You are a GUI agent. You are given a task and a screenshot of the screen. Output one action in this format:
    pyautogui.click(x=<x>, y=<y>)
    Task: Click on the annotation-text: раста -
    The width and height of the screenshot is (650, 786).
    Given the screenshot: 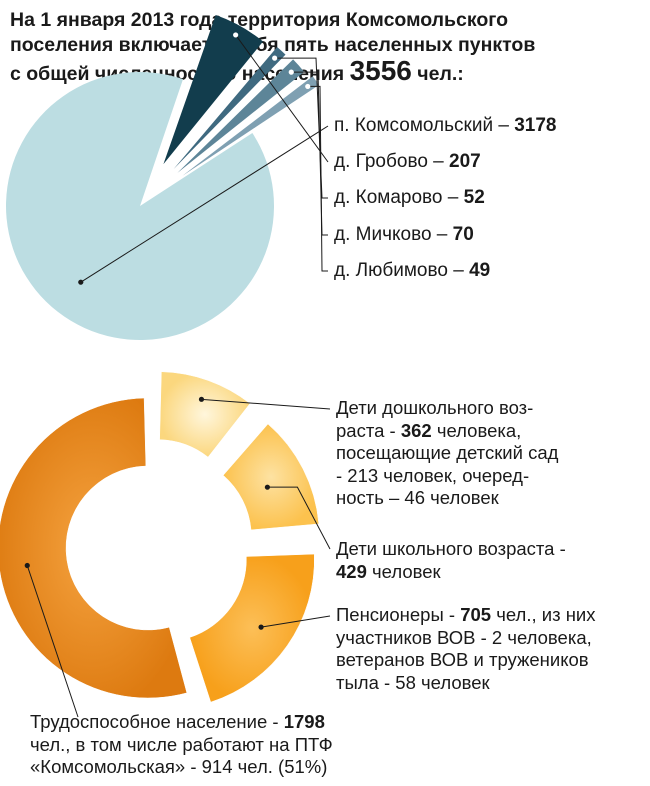 What is the action you would take?
    pyautogui.click(x=368, y=430)
    